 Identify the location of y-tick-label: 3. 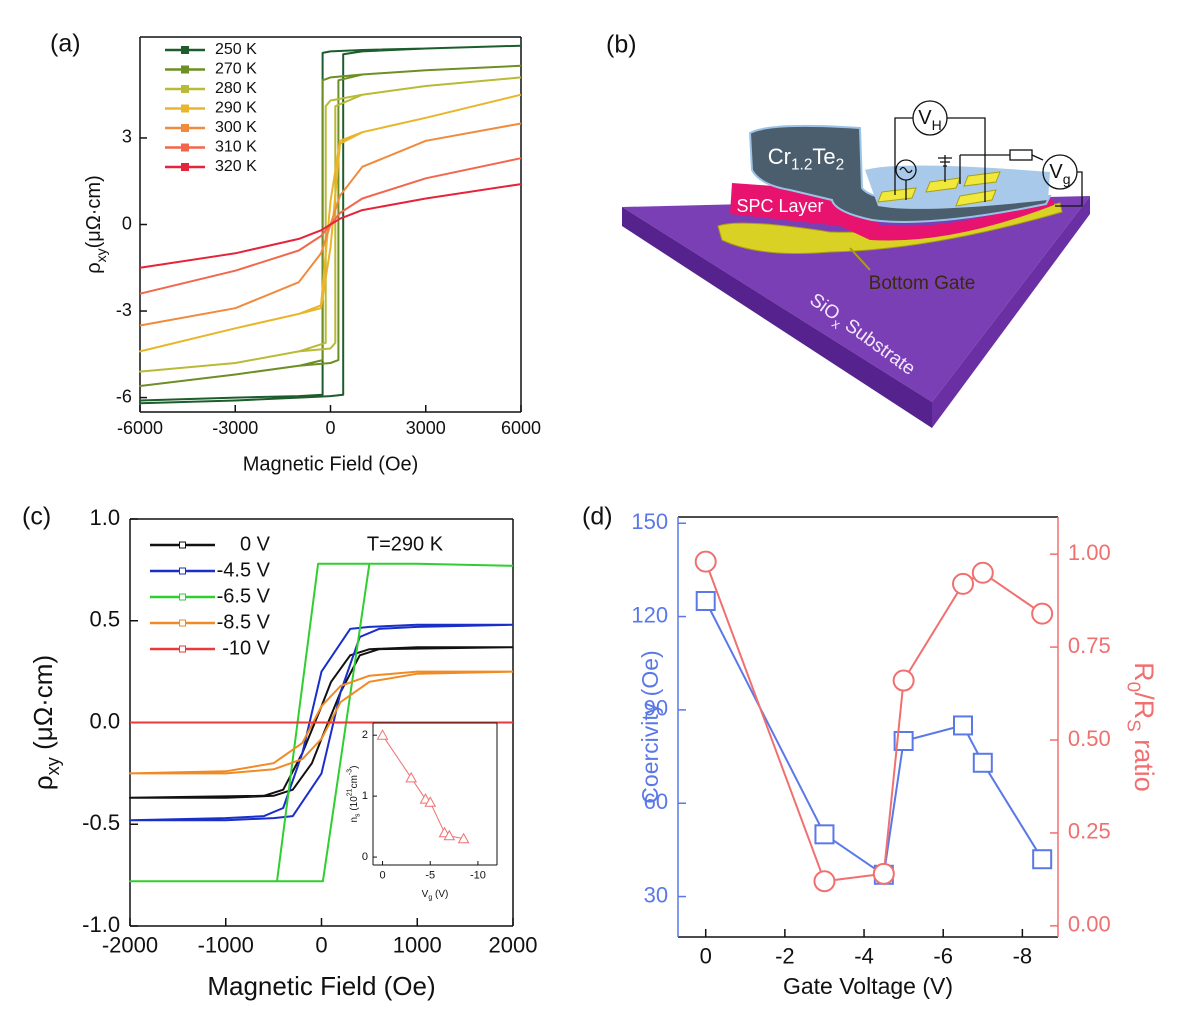
(127, 137).